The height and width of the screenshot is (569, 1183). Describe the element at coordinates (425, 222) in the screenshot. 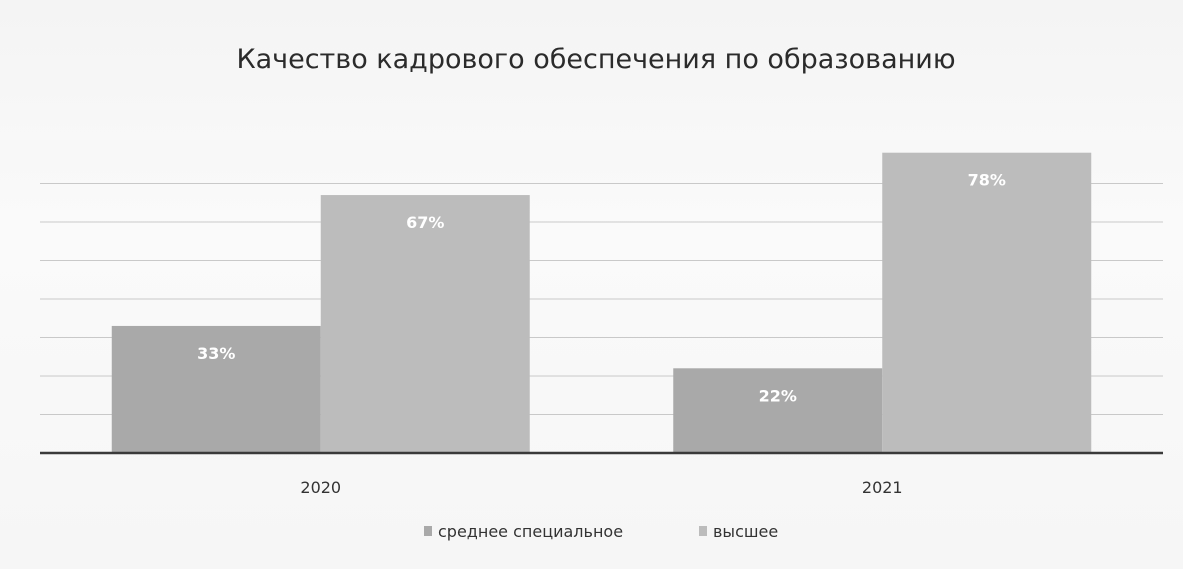

I see `data-label: 67%` at that location.